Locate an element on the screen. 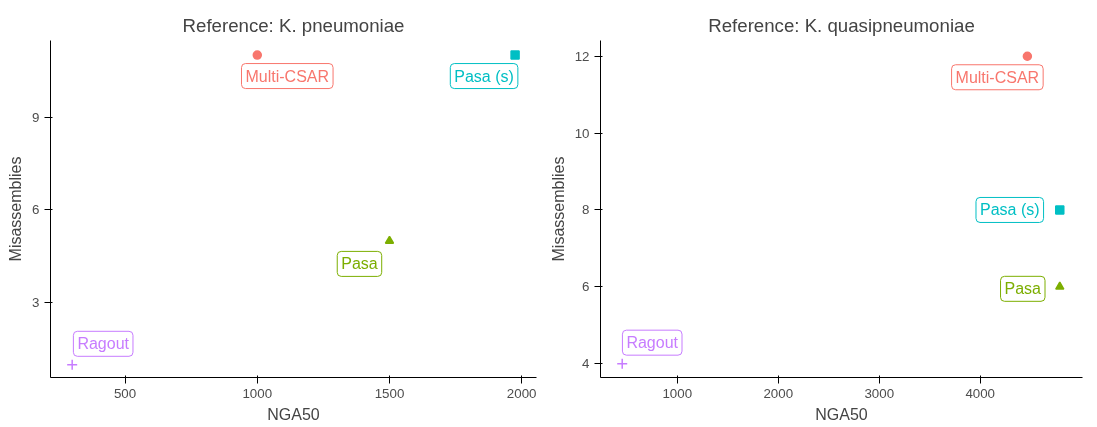 The image size is (1097, 427). chart-title: Reference: K. pneumoniae is located at coordinates (293, 25).